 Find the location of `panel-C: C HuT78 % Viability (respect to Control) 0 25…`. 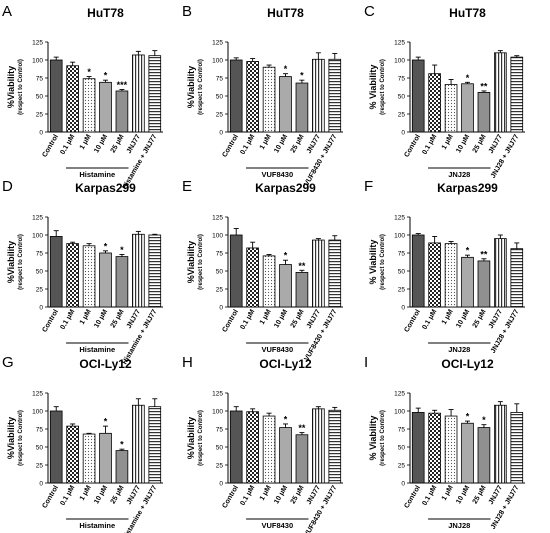

panel-C: C HuT78 % Viability (respect to Control) 0 25… is located at coordinates (444, 91).